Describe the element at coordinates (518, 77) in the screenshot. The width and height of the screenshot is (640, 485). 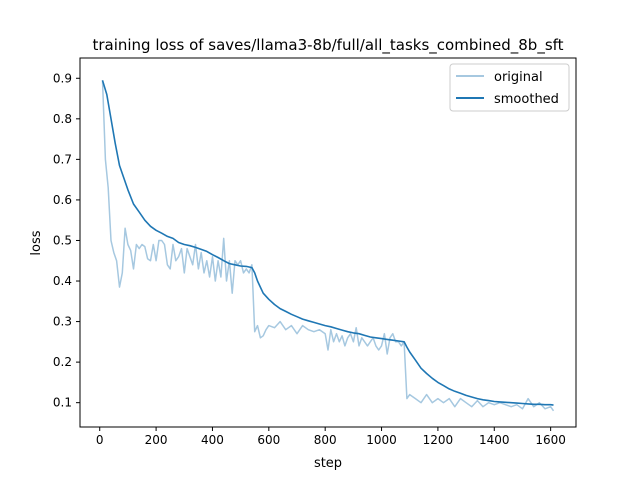
I see `legend-label-original: original` at that location.